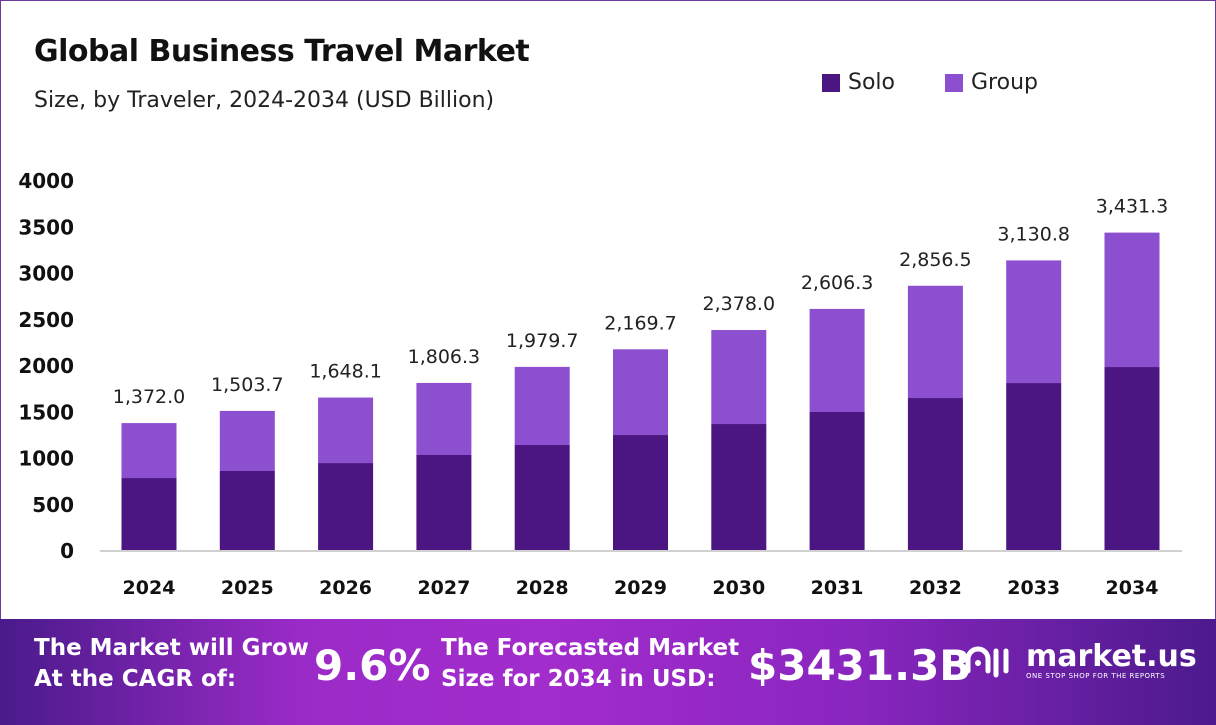 The image size is (1216, 725). Describe the element at coordinates (46, 459) in the screenshot. I see `y-tick-label: 1000` at that location.